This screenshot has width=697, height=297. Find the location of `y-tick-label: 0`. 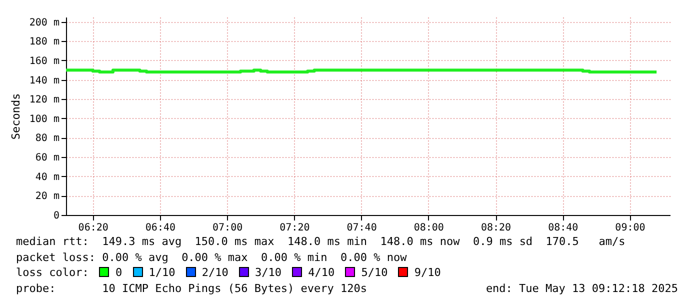

y-tick-label: 0 is located at coordinates (56, 216).